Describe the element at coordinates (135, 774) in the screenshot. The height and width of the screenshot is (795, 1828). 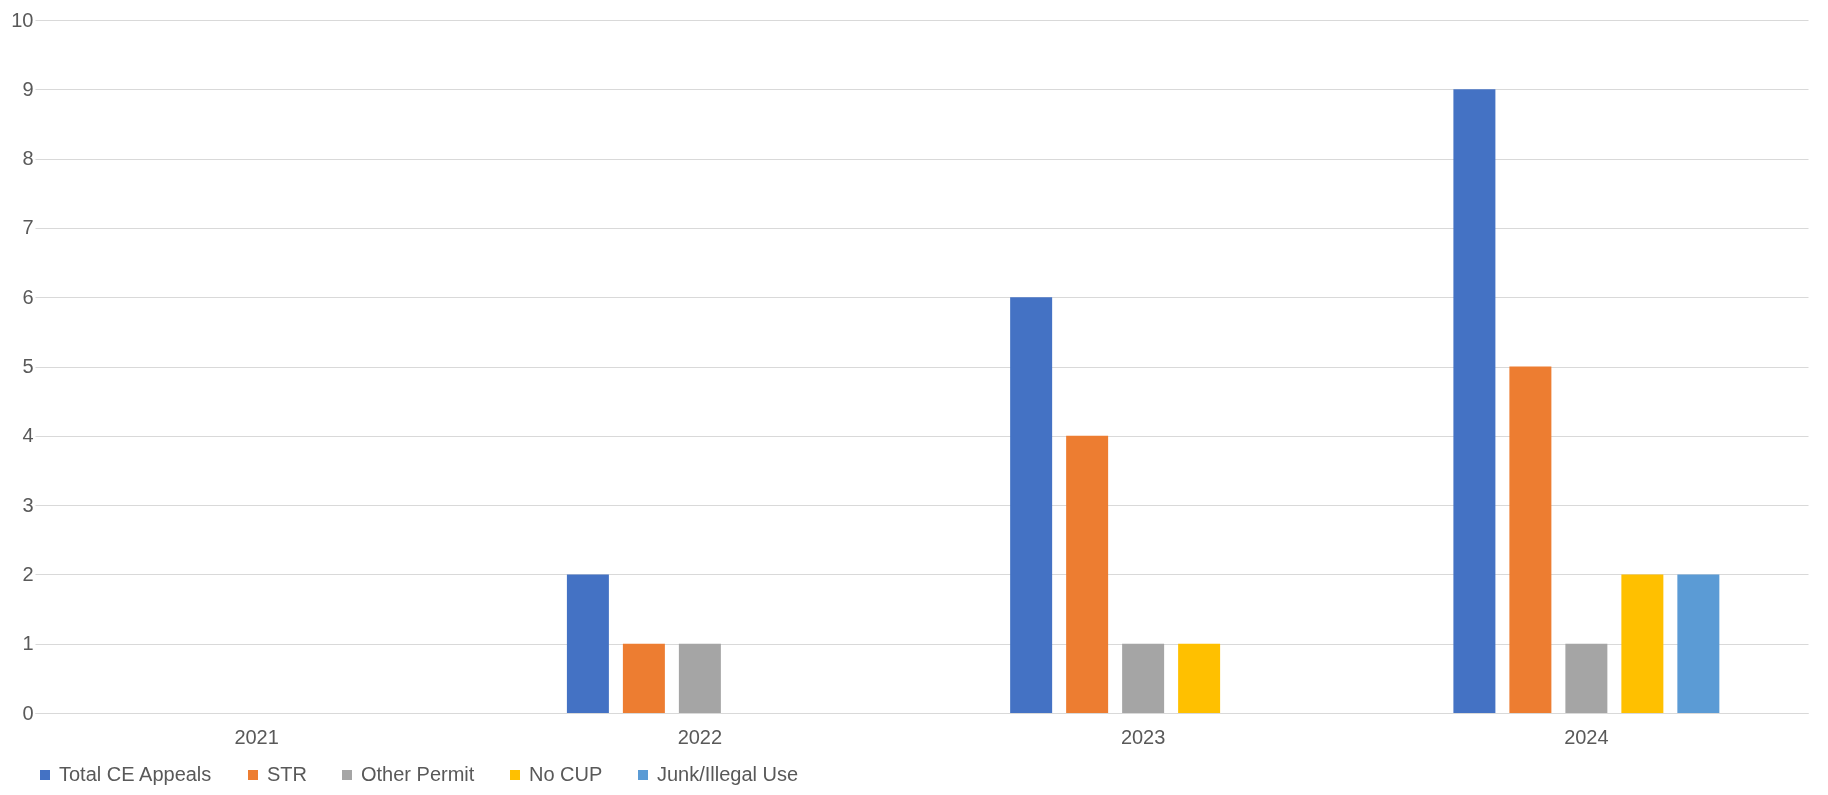
I see `legend-label: Total CE Appeals` at that location.